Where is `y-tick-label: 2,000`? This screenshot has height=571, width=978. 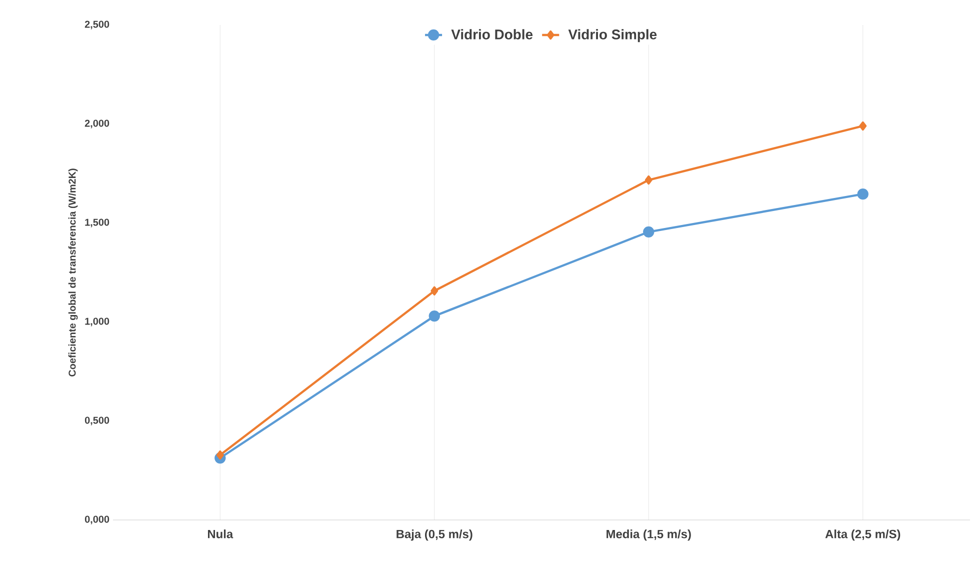
y-tick-label: 2,000 is located at coordinates (97, 124).